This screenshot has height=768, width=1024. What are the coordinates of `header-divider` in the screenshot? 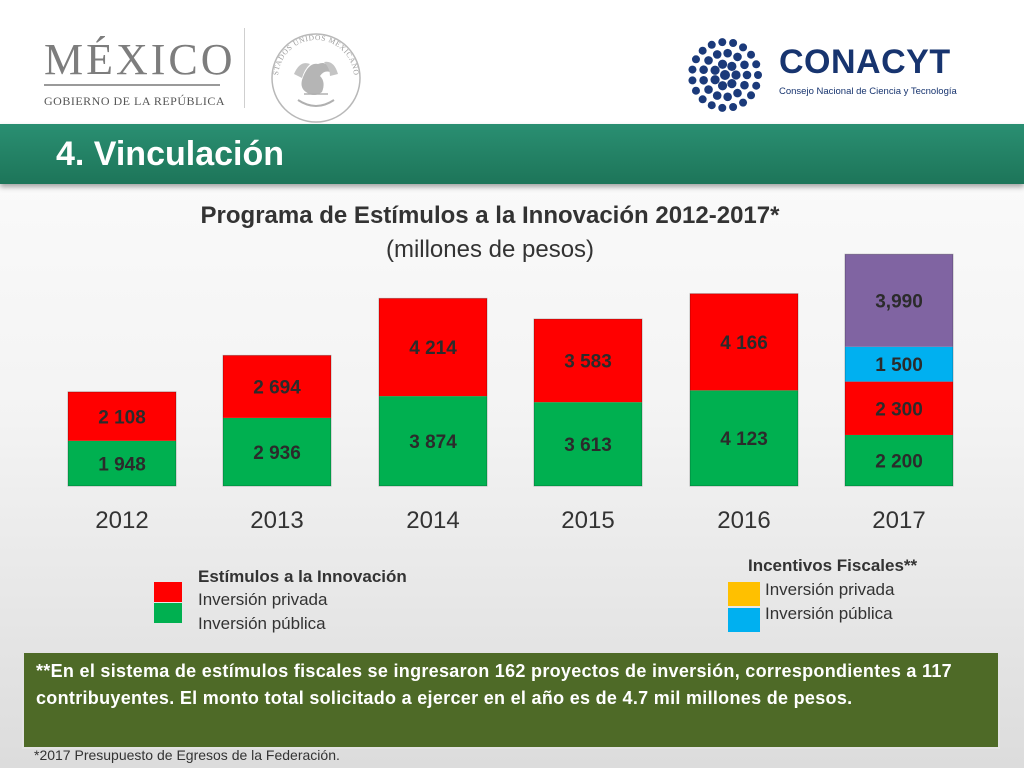 It's located at (244, 68).